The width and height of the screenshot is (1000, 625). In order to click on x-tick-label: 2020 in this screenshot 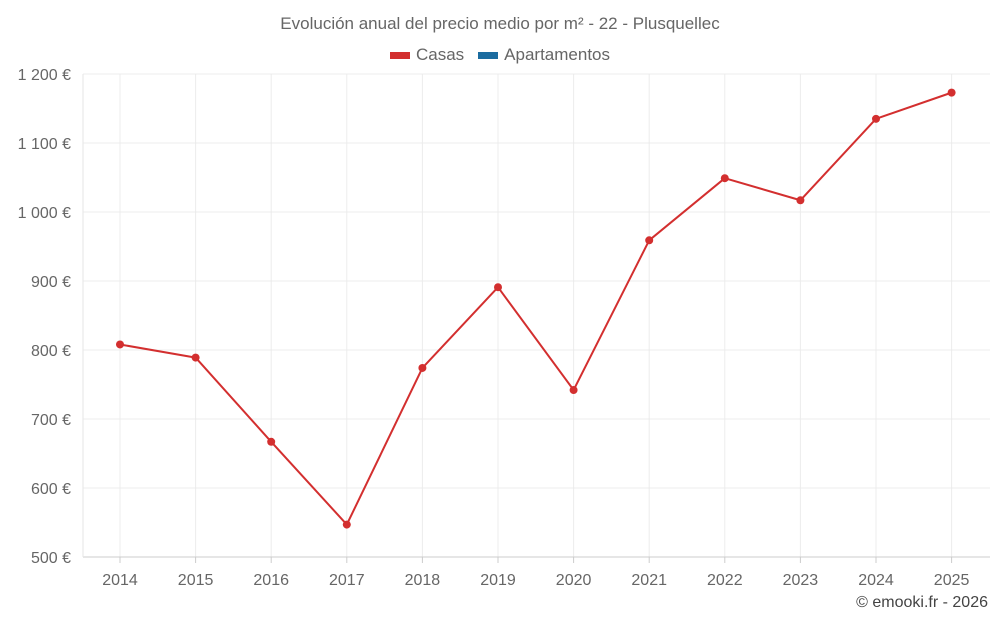, I will do `click(574, 580)`.